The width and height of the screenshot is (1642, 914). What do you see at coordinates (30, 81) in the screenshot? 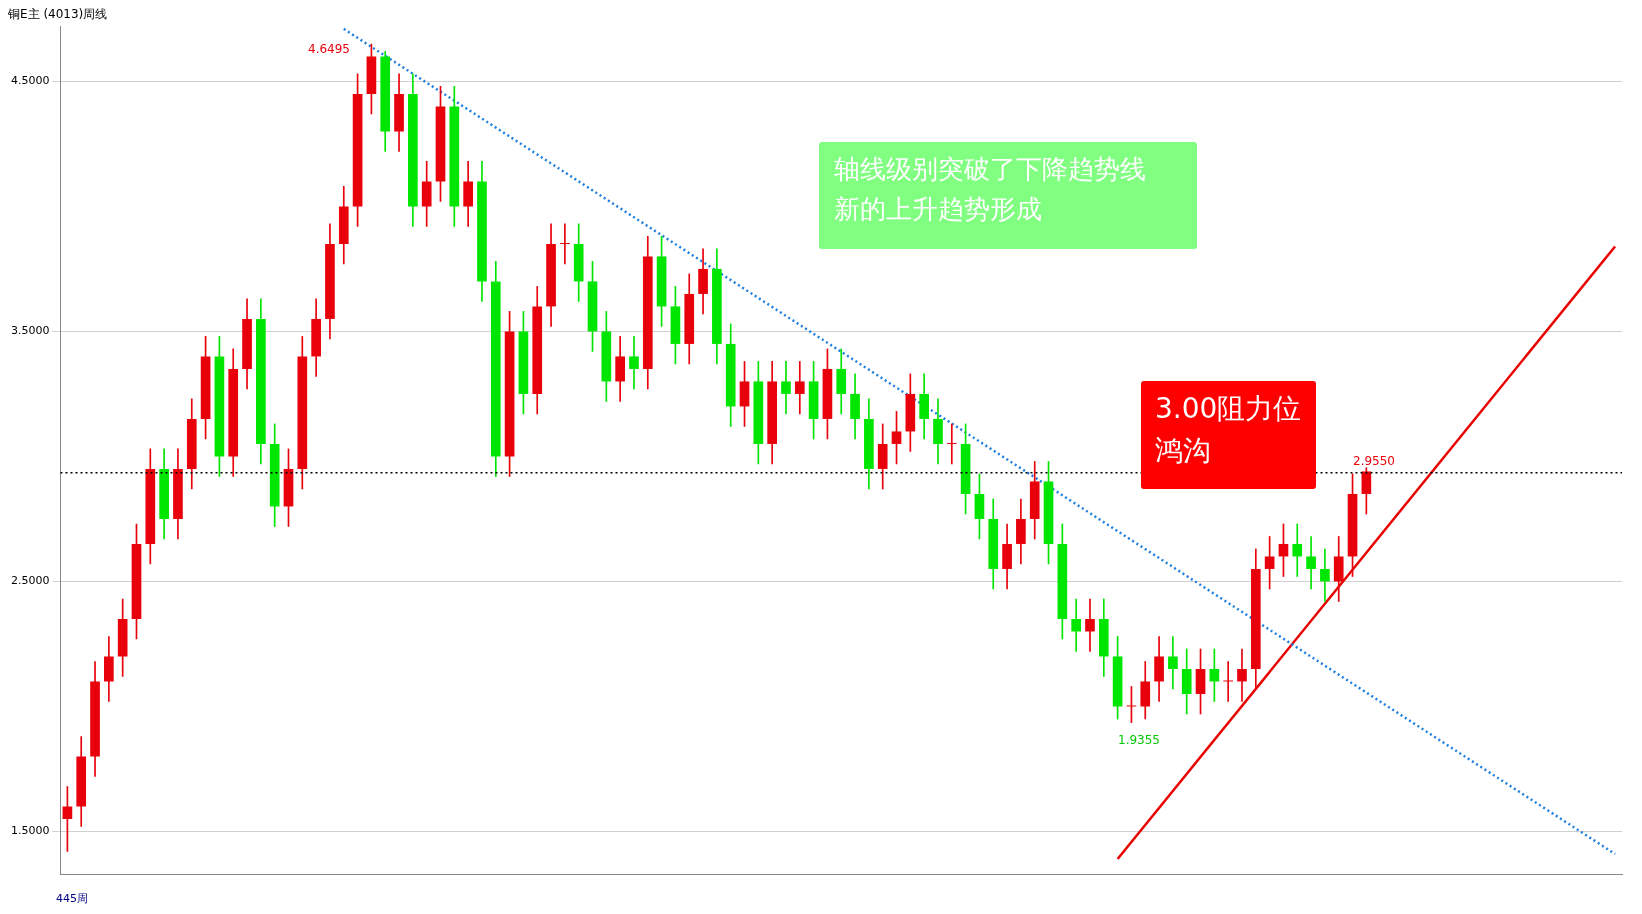
I see `y-tick-label: 4.5000` at bounding box center [30, 81].